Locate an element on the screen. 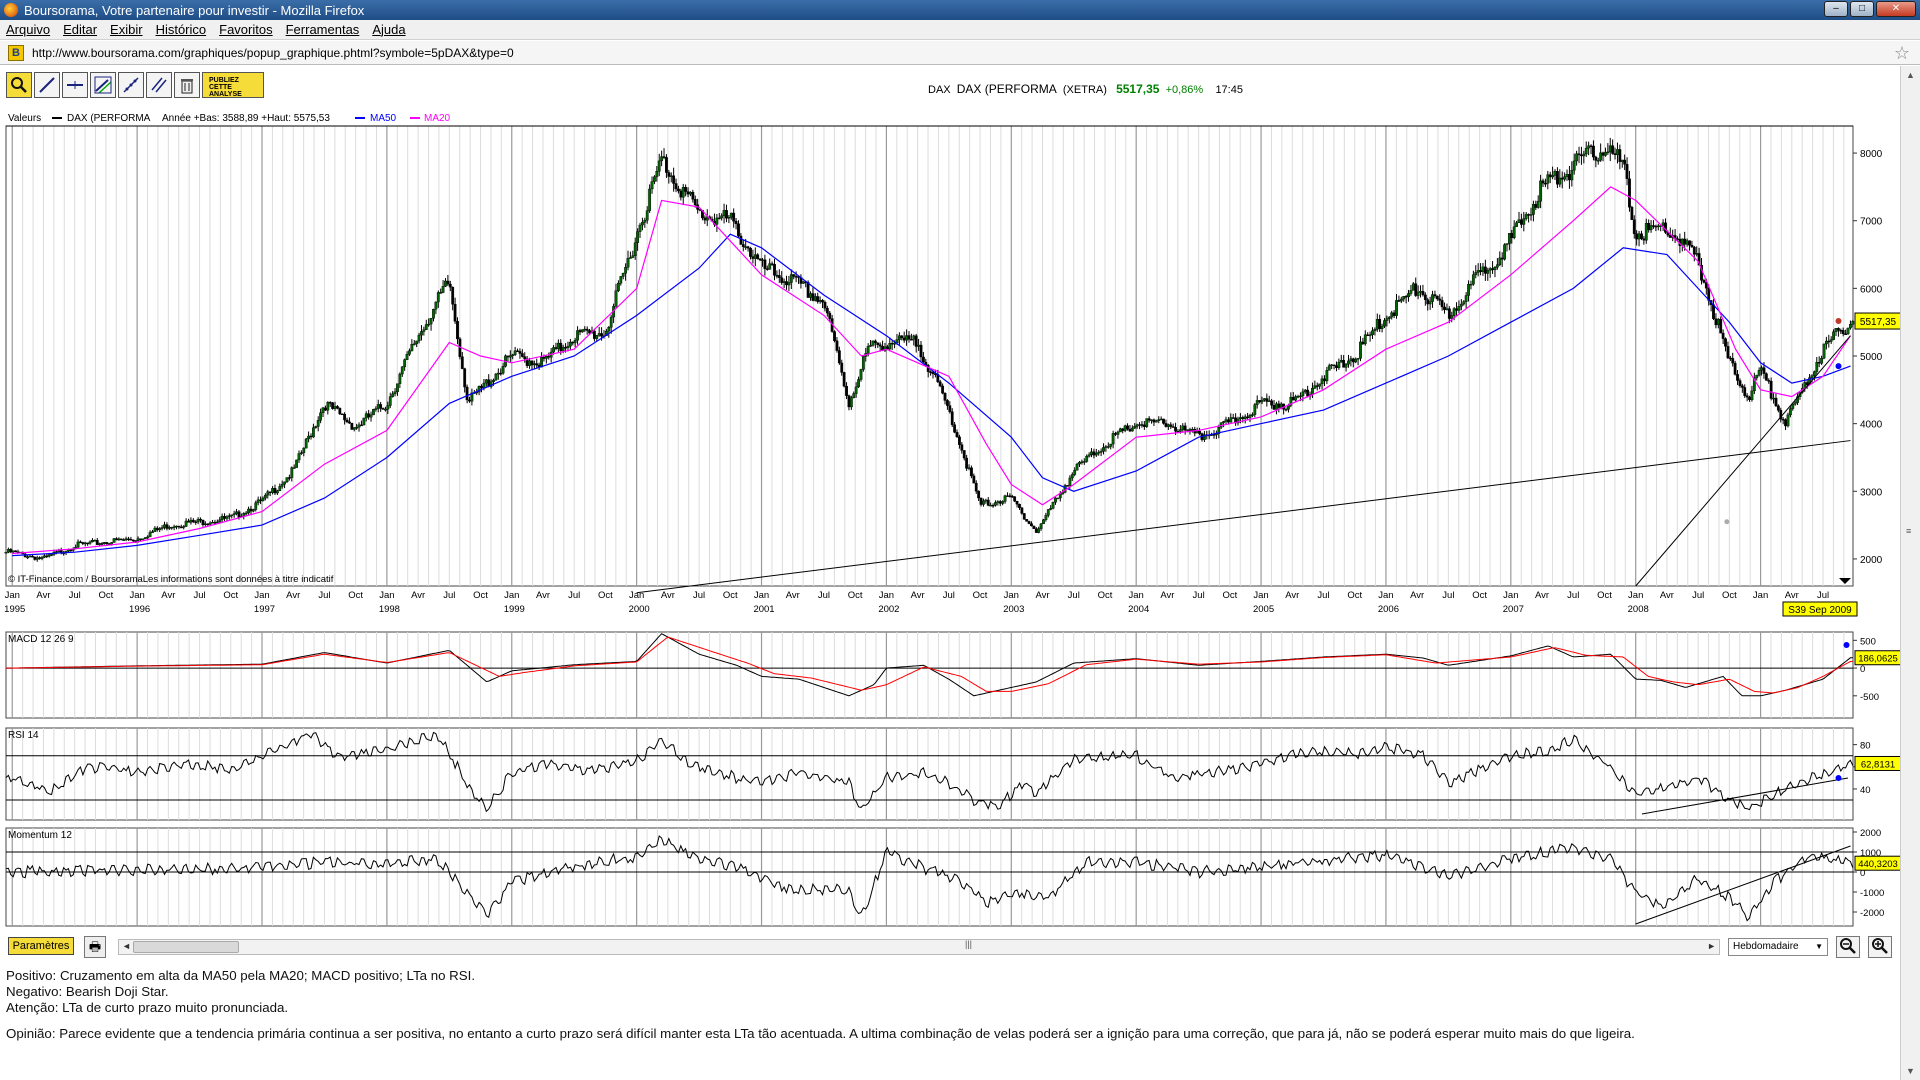  period-select: Hebdomadaire ▼ is located at coordinates (1778, 947).